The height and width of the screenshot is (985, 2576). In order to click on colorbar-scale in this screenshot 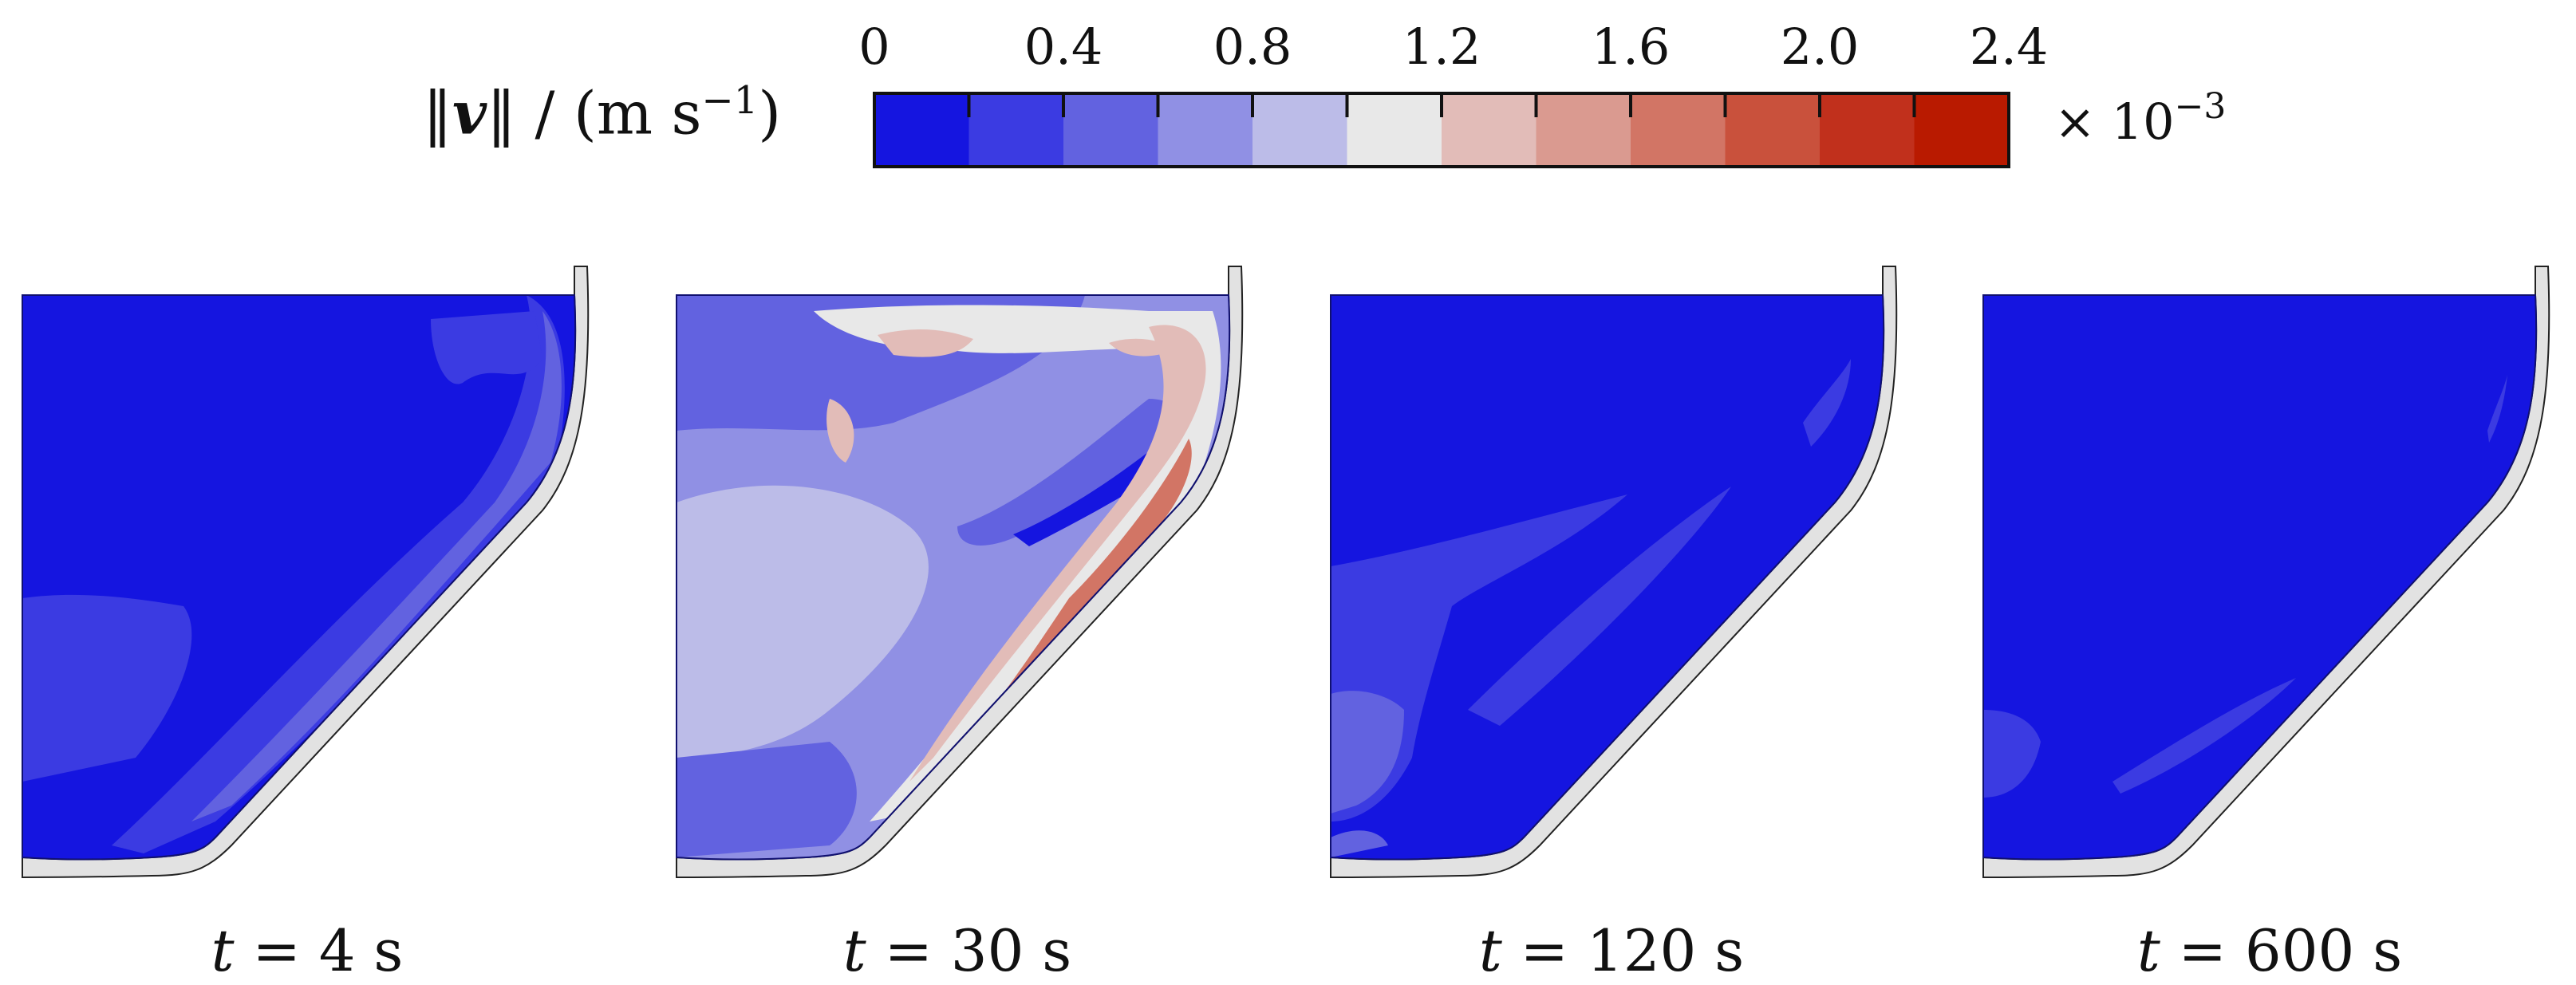, I will do `click(1441, 130)`.